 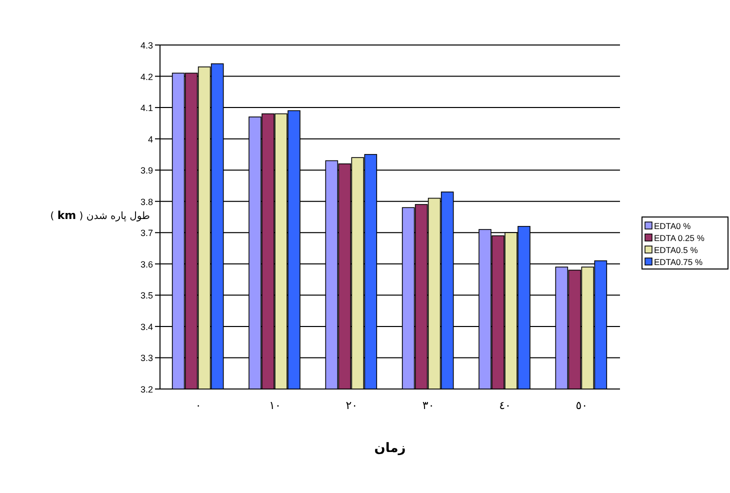 What do you see at coordinates (390, 448) in the screenshot?
I see `x-axis-title: زمان` at bounding box center [390, 448].